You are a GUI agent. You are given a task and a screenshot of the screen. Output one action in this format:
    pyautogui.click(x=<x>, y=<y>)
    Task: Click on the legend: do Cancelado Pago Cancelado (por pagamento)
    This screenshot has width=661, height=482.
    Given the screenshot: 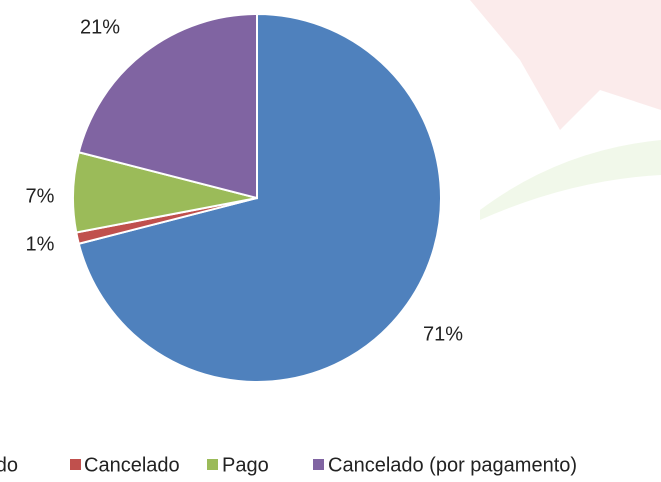 What is the action you would take?
    pyautogui.click(x=288, y=465)
    